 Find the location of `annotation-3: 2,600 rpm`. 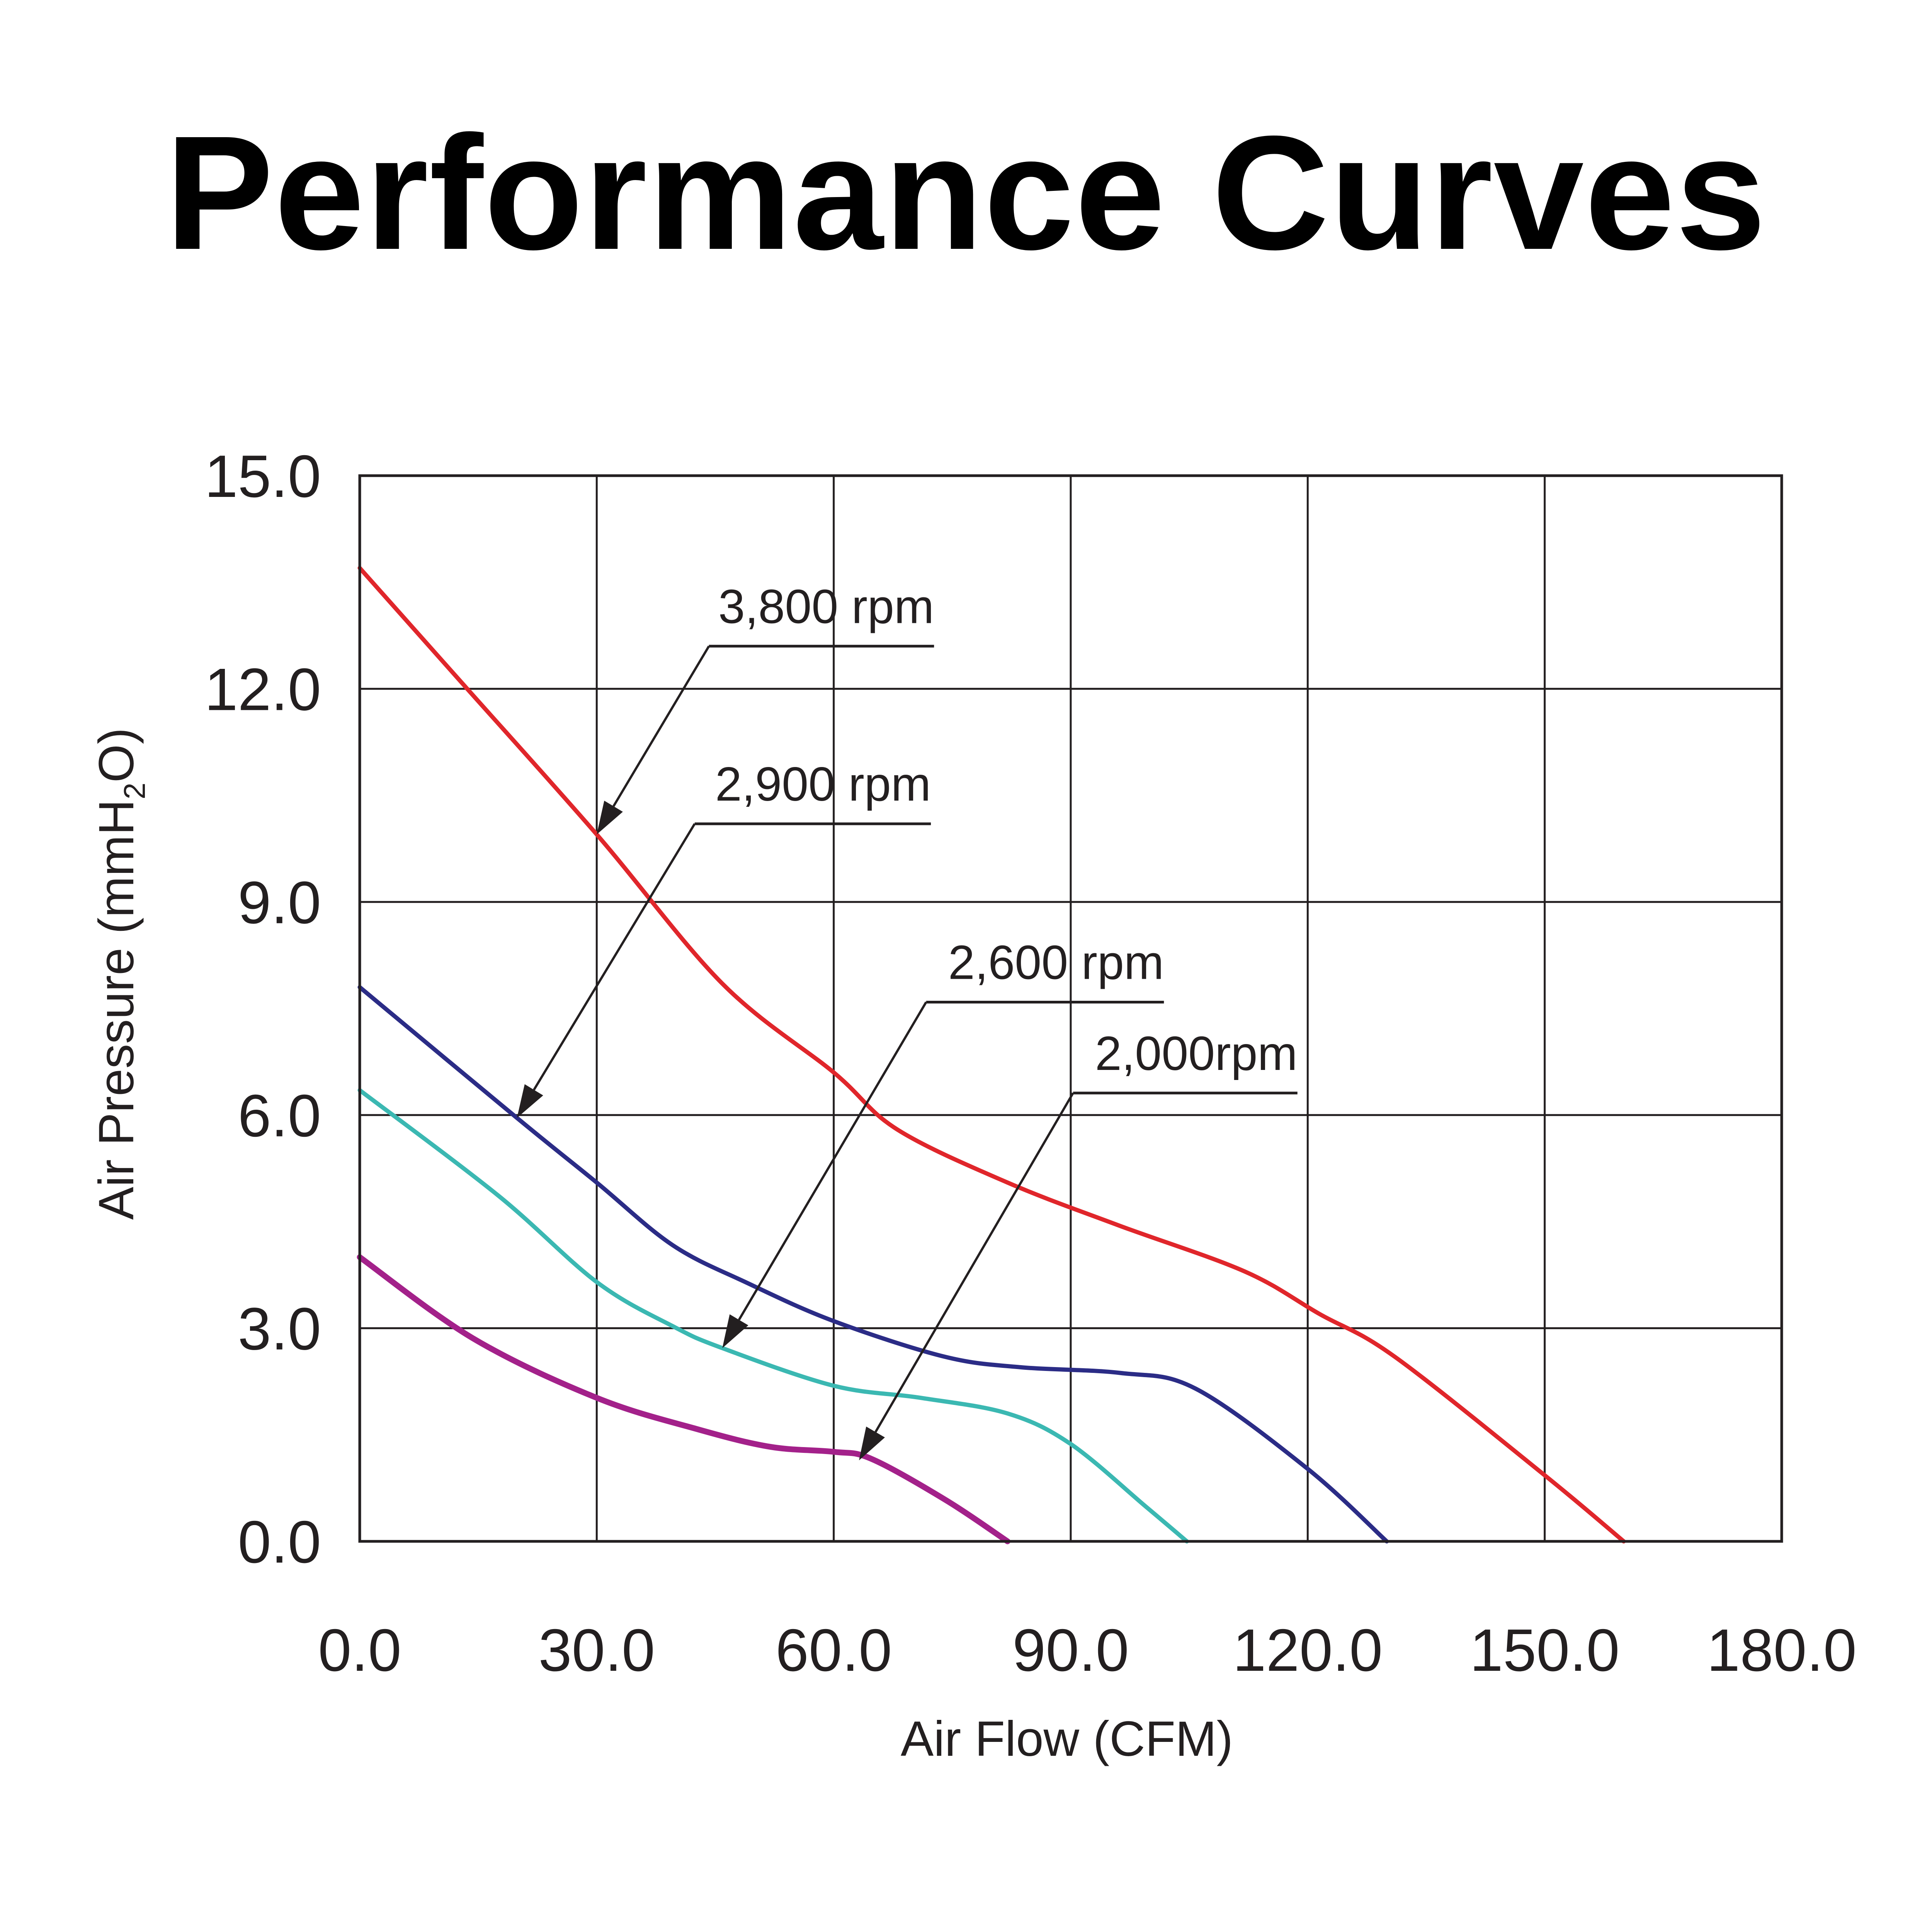

annotation-3: 2,600 rpm is located at coordinates (943, 1142).